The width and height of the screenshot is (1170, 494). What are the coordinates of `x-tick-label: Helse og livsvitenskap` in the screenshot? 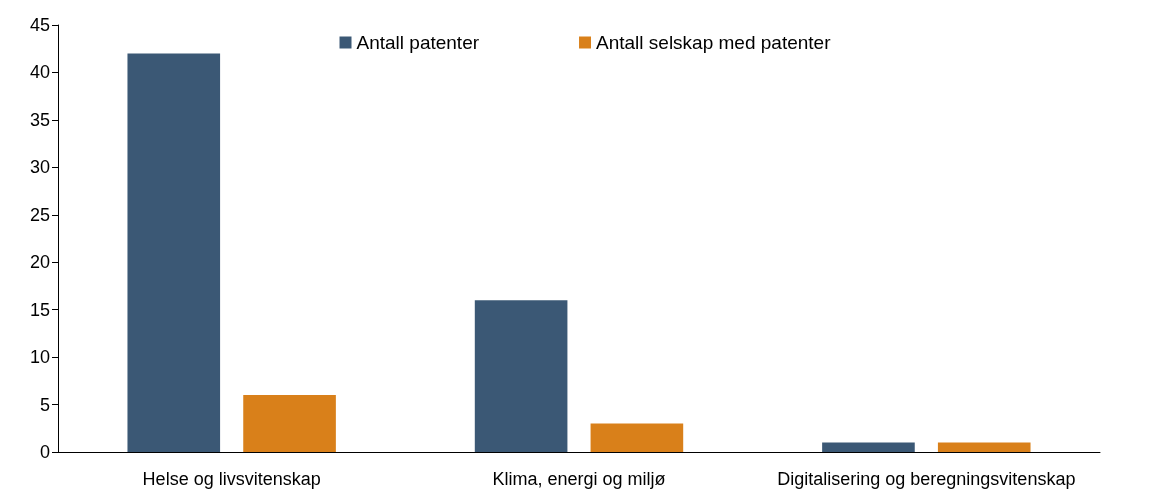 It's located at (231, 479).